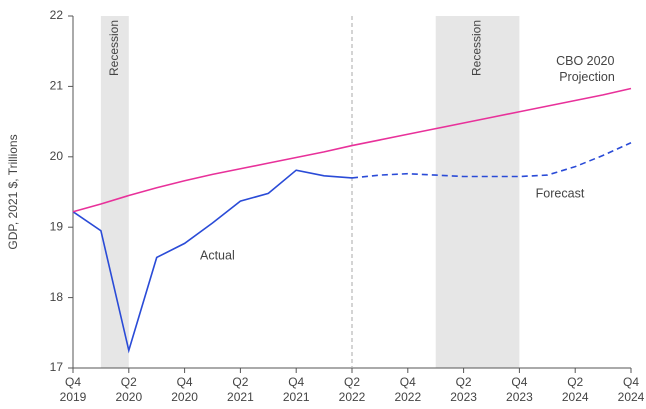 The height and width of the screenshot is (409, 646). I want to click on x-tick-year: 2019, so click(73, 397).